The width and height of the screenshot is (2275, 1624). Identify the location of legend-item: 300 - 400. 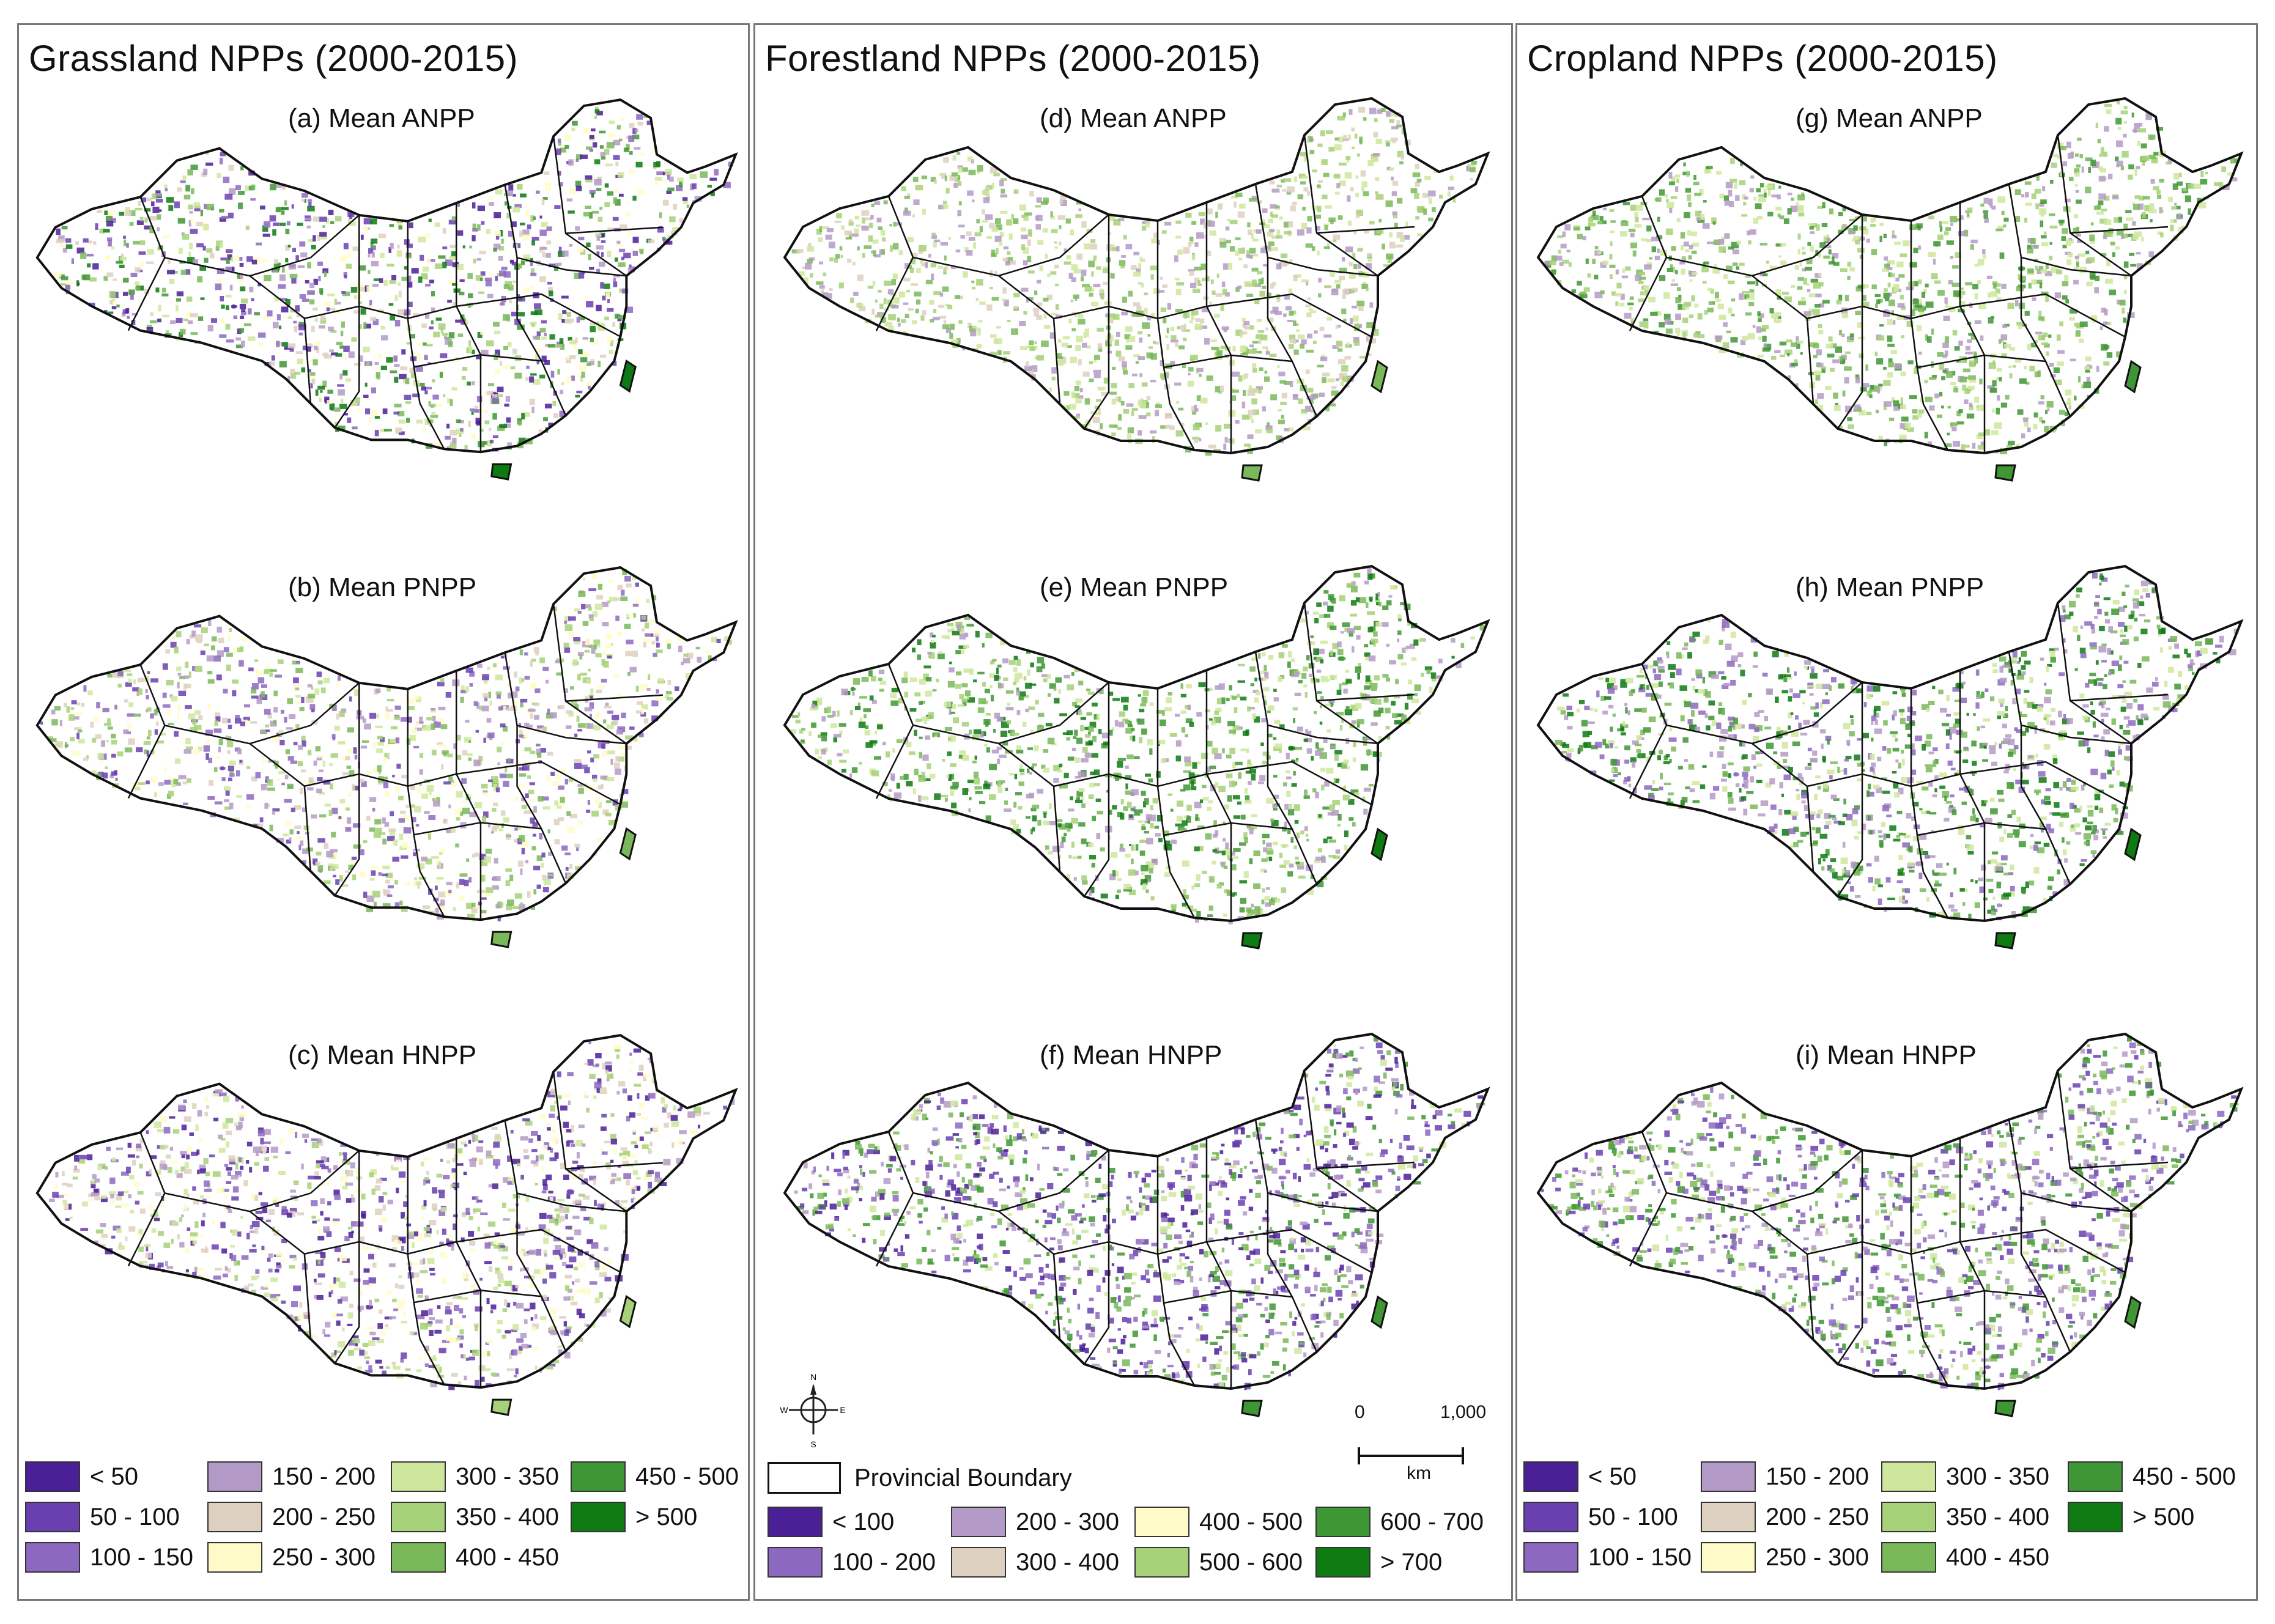
(1035, 1562).